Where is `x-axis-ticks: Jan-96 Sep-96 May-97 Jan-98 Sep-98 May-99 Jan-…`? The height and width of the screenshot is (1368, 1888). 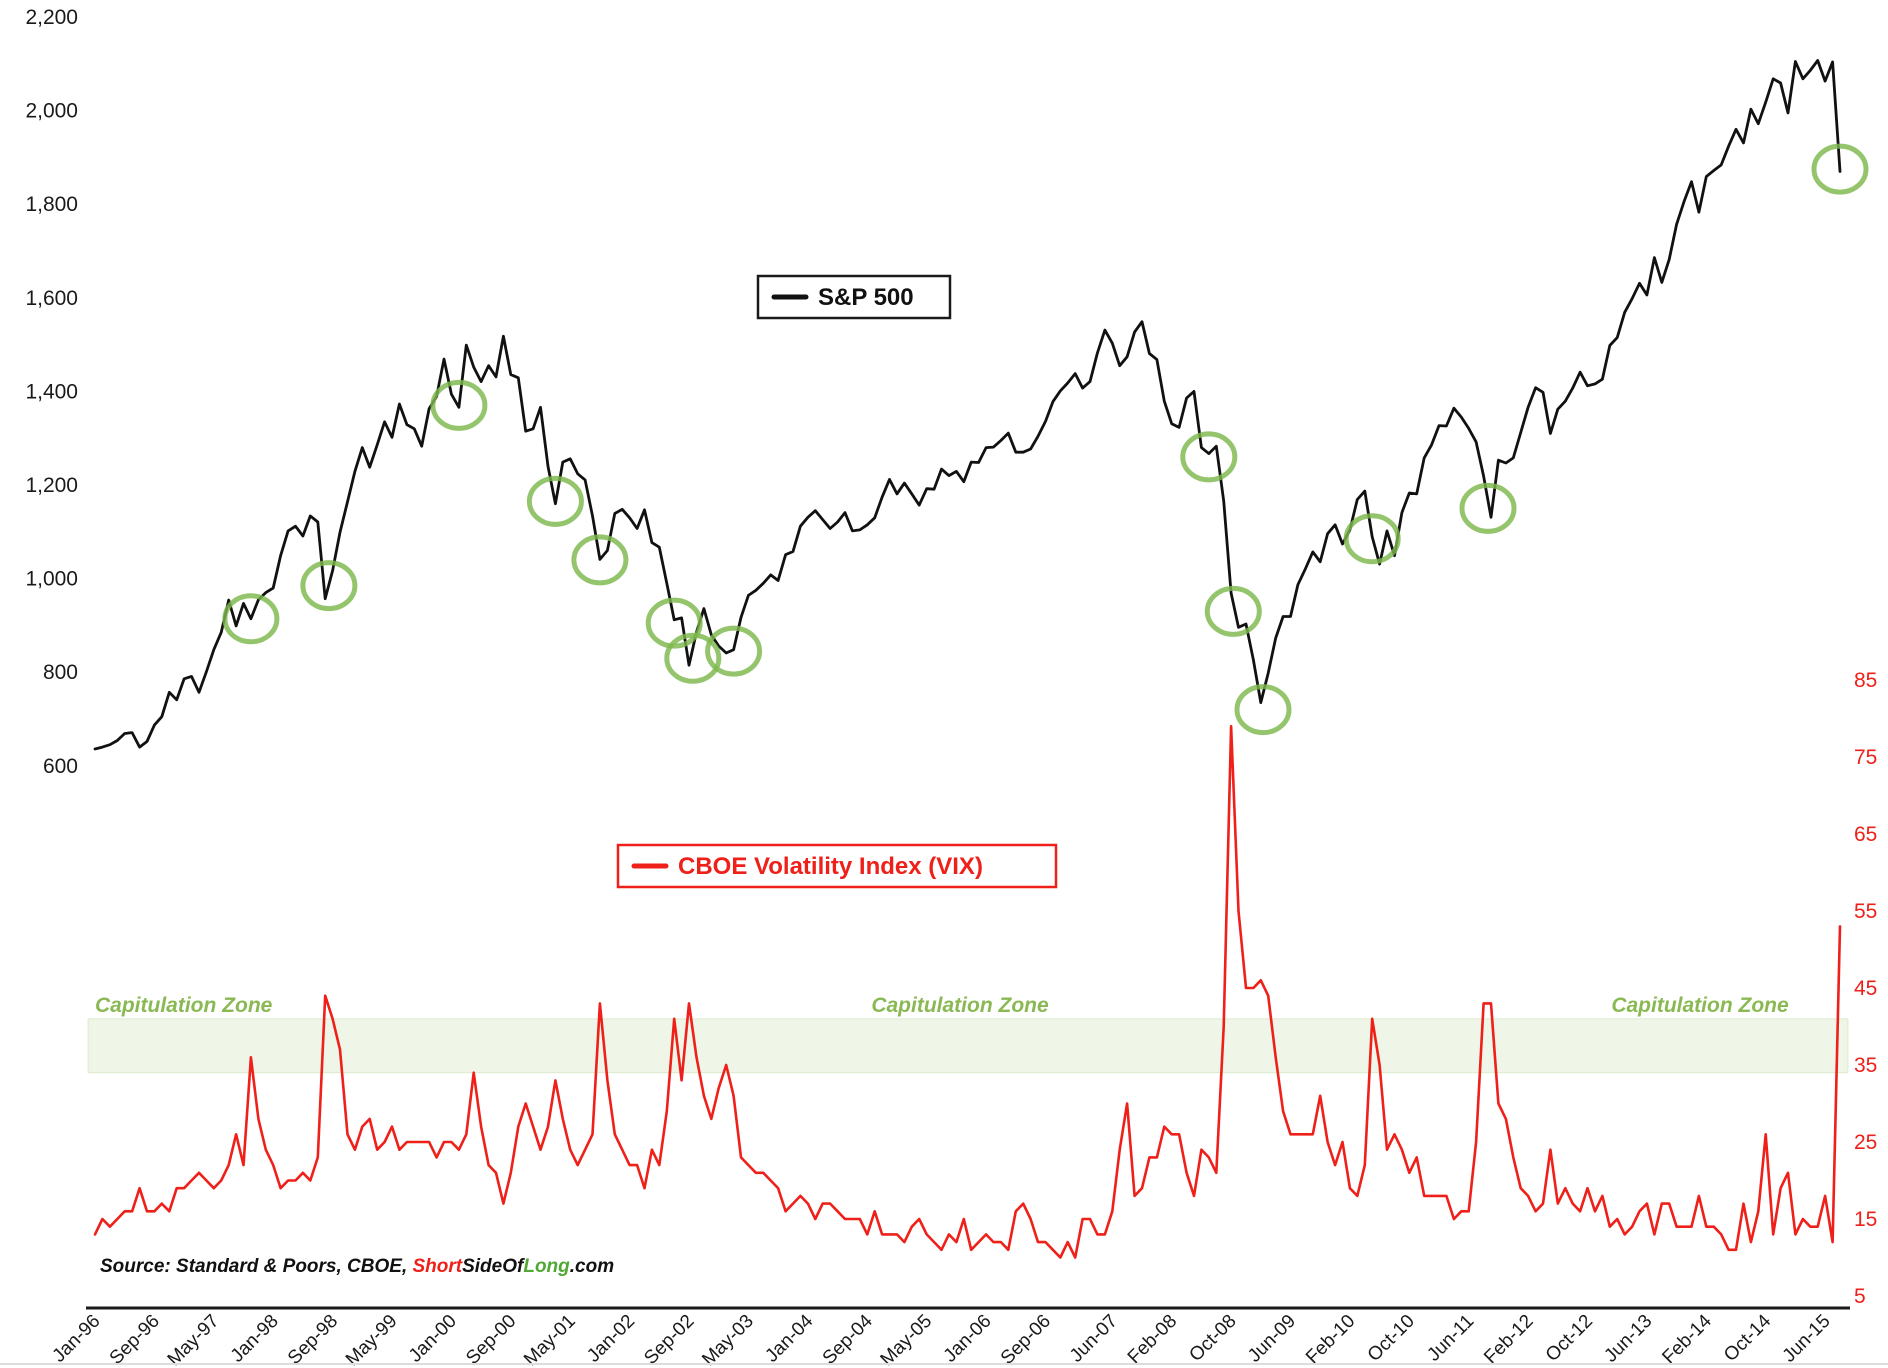 x-axis-ticks: Jan-96 Sep-96 May-97 Jan-98 Sep-98 May-99 Jan-… is located at coordinates (942, 1339).